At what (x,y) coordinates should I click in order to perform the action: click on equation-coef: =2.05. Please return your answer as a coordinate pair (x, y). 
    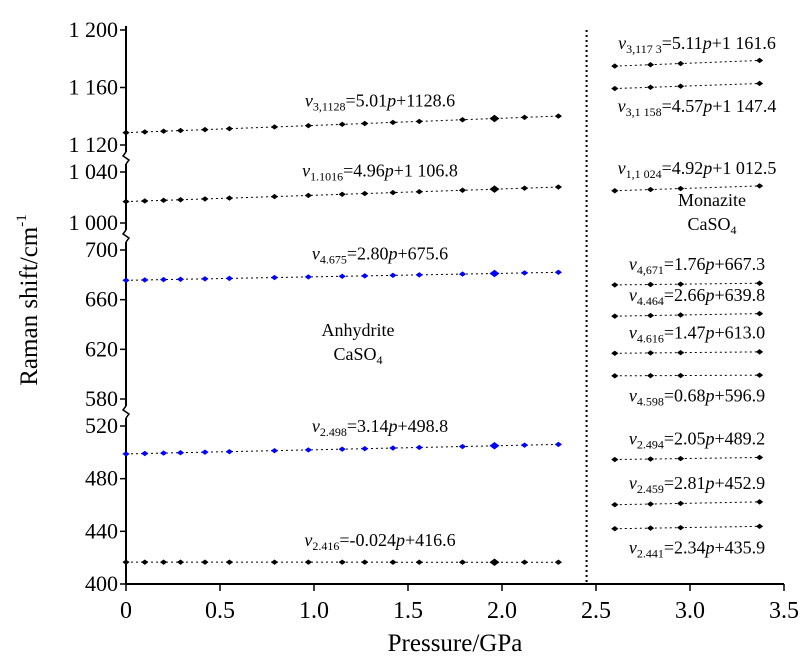
    Looking at the image, I should click on (685, 438).